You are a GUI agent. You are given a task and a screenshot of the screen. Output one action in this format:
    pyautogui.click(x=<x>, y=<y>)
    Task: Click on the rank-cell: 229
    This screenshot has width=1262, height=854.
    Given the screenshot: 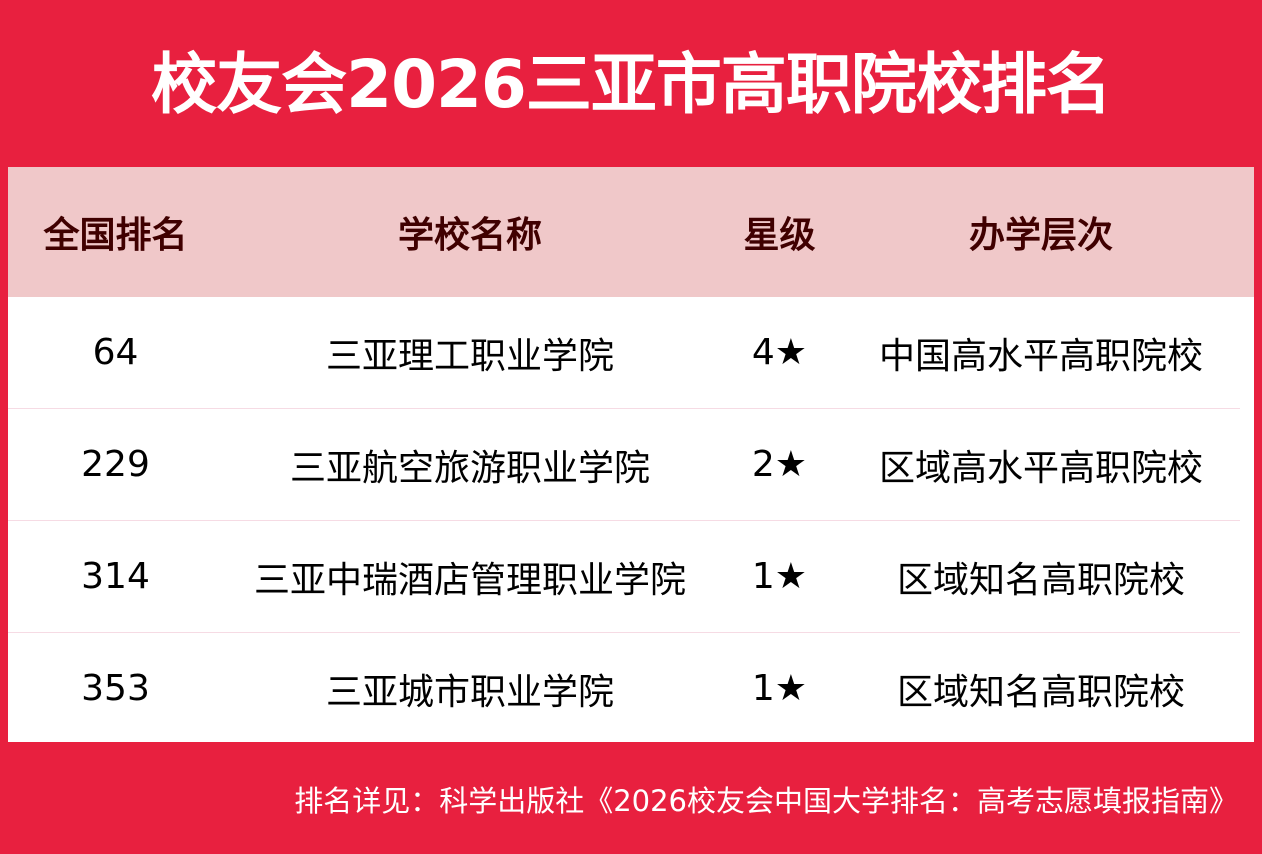 What is the action you would take?
    pyautogui.click(x=115, y=464)
    